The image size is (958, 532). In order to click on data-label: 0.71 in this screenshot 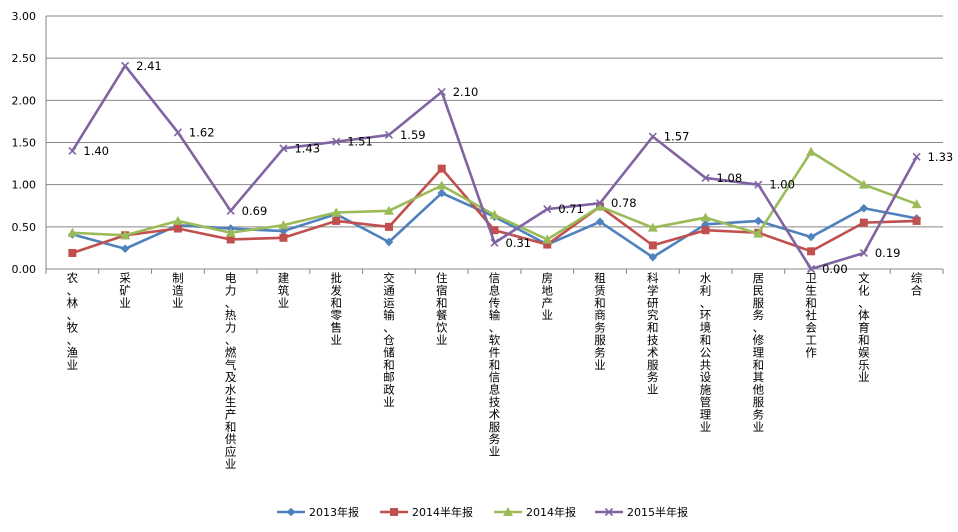, I will do `click(571, 209)`.